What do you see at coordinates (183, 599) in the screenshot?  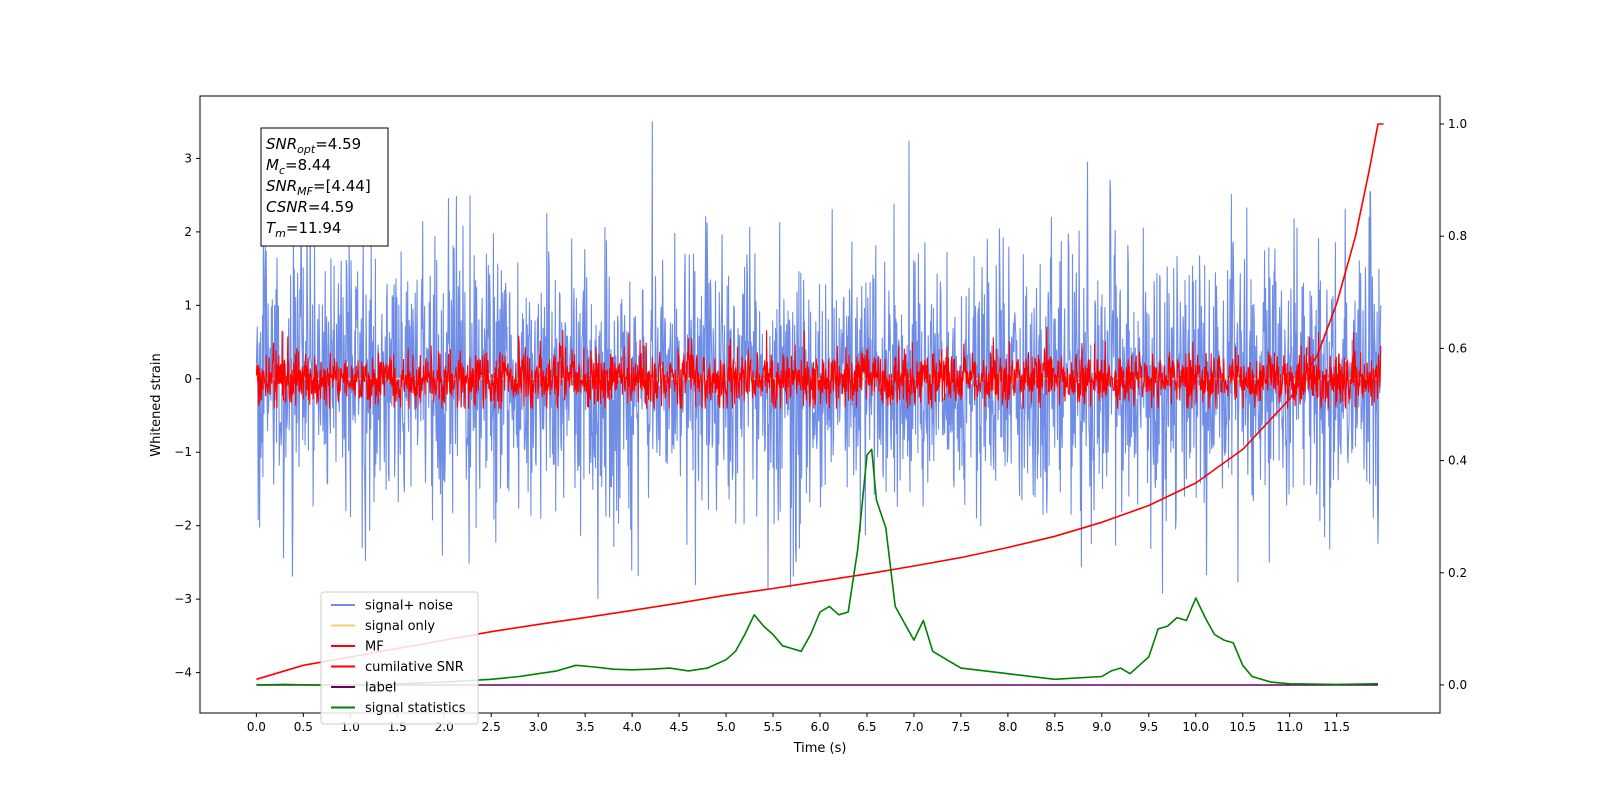 I see `y-left-tick-label: −3` at bounding box center [183, 599].